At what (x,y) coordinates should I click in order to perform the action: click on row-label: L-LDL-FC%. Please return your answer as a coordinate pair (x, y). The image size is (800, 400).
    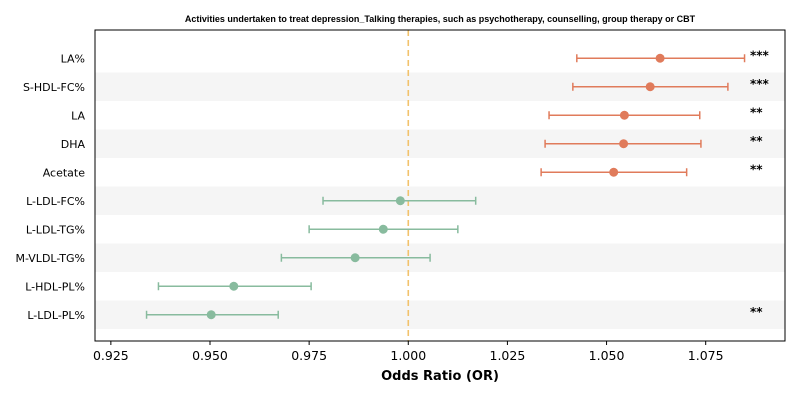
    Looking at the image, I should click on (55, 201).